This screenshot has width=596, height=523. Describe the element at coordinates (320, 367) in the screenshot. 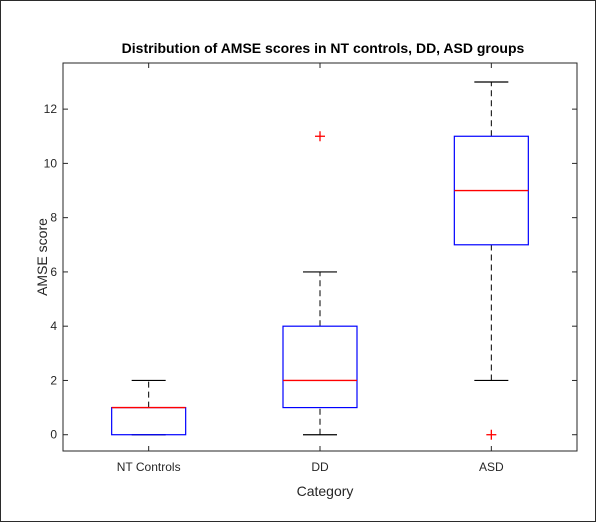

I see `iqr-box` at that location.